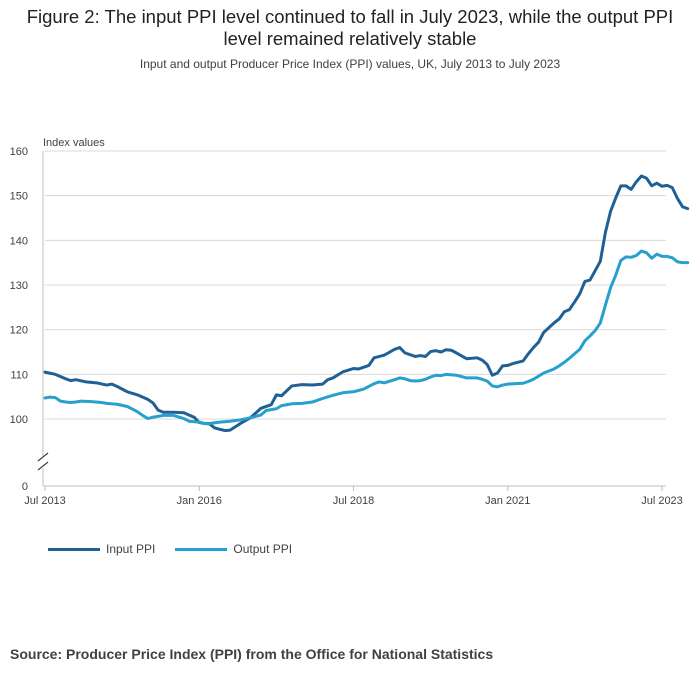 This screenshot has height=682, width=700. I want to click on legend-label-output: Output PPI, so click(263, 549).